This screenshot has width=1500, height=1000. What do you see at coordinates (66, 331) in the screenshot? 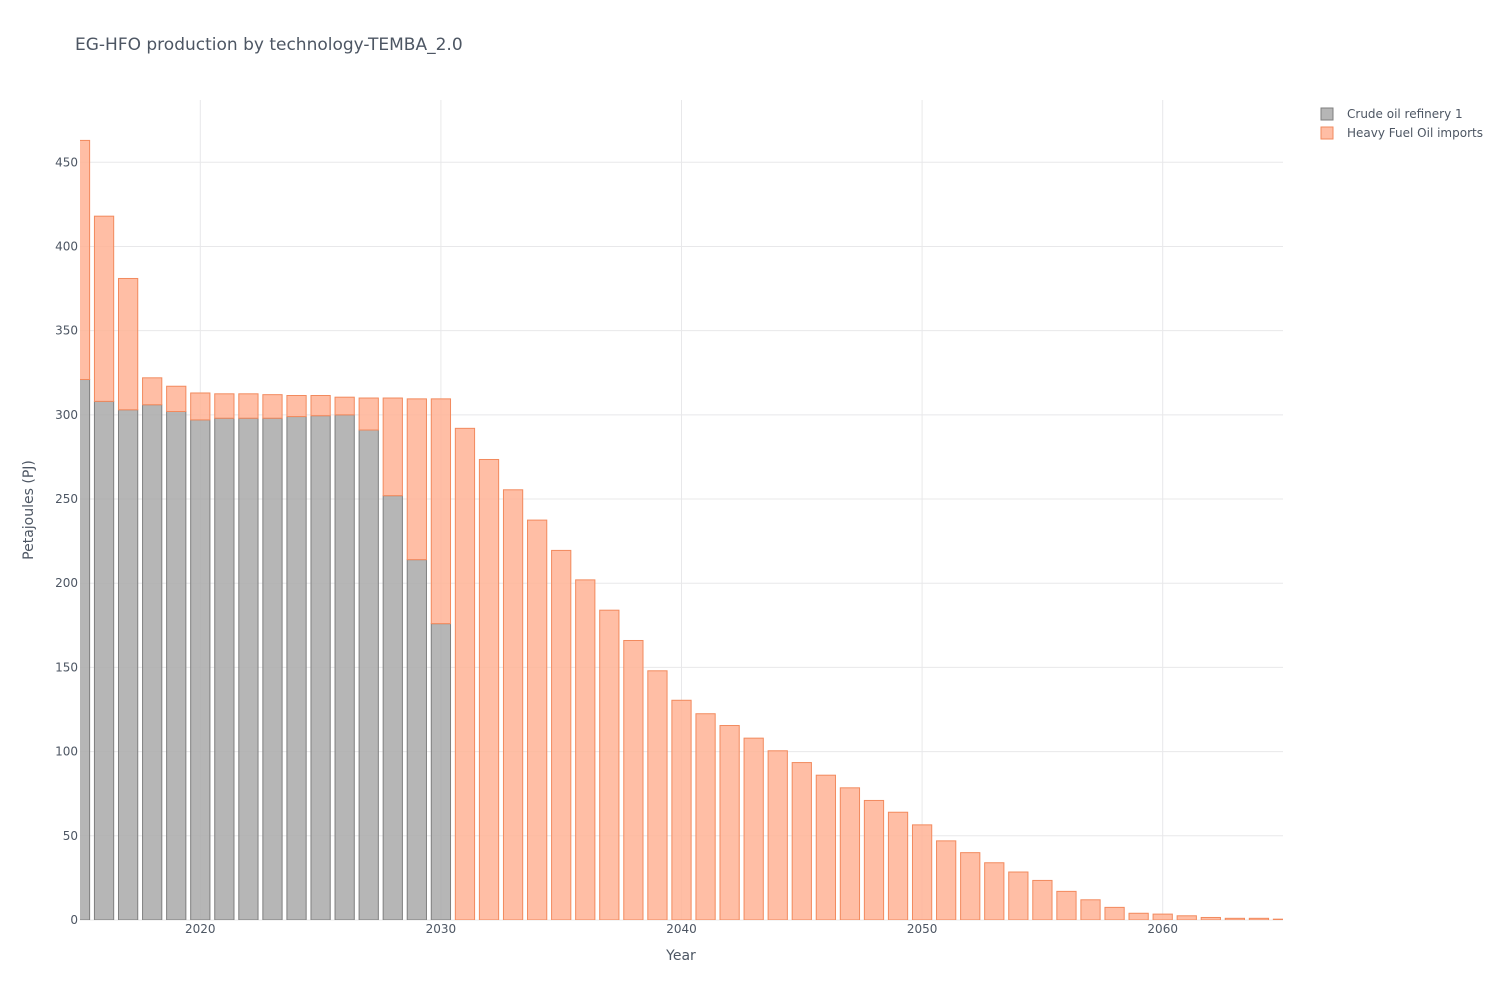
I see `y-tick-label: 350` at bounding box center [66, 331].